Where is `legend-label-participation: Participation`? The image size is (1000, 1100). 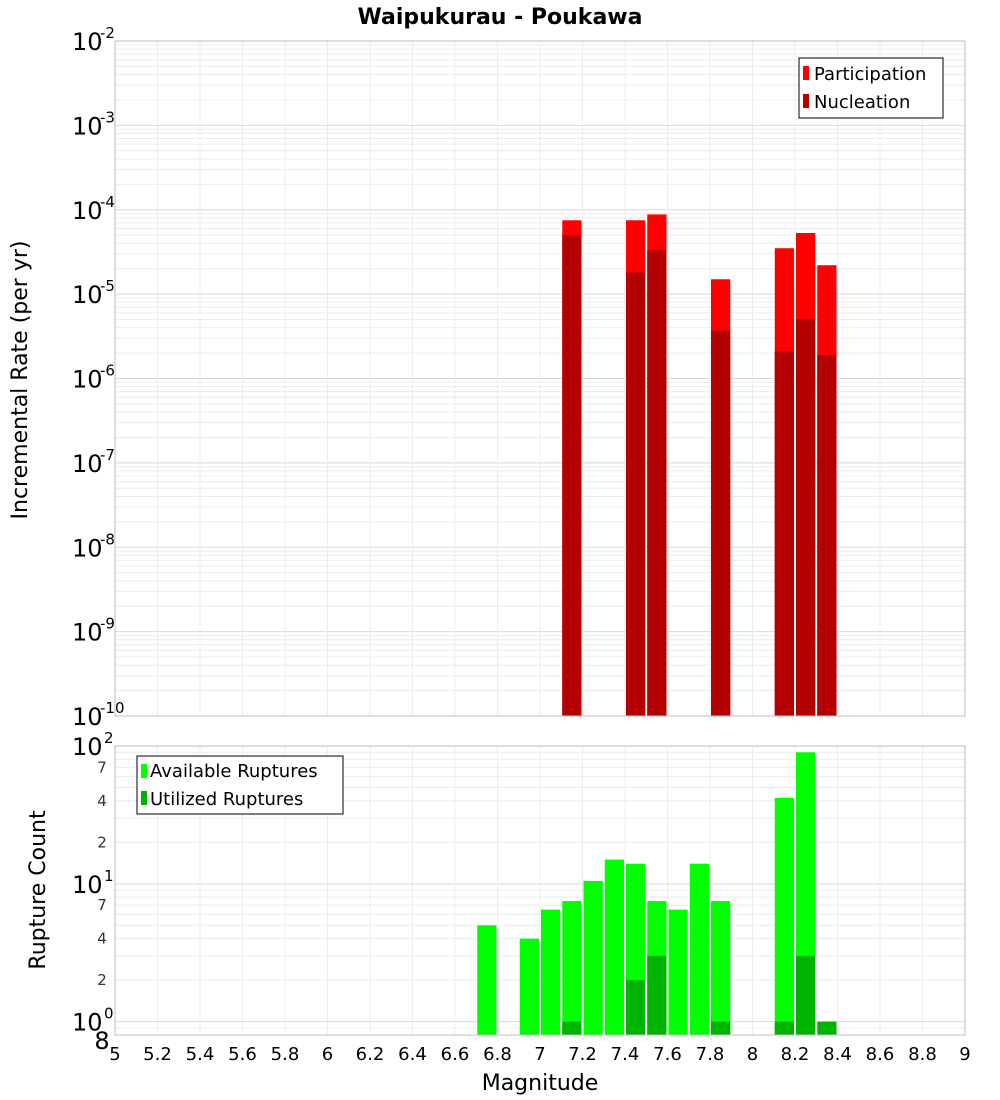 legend-label-participation: Participation is located at coordinates (870, 74).